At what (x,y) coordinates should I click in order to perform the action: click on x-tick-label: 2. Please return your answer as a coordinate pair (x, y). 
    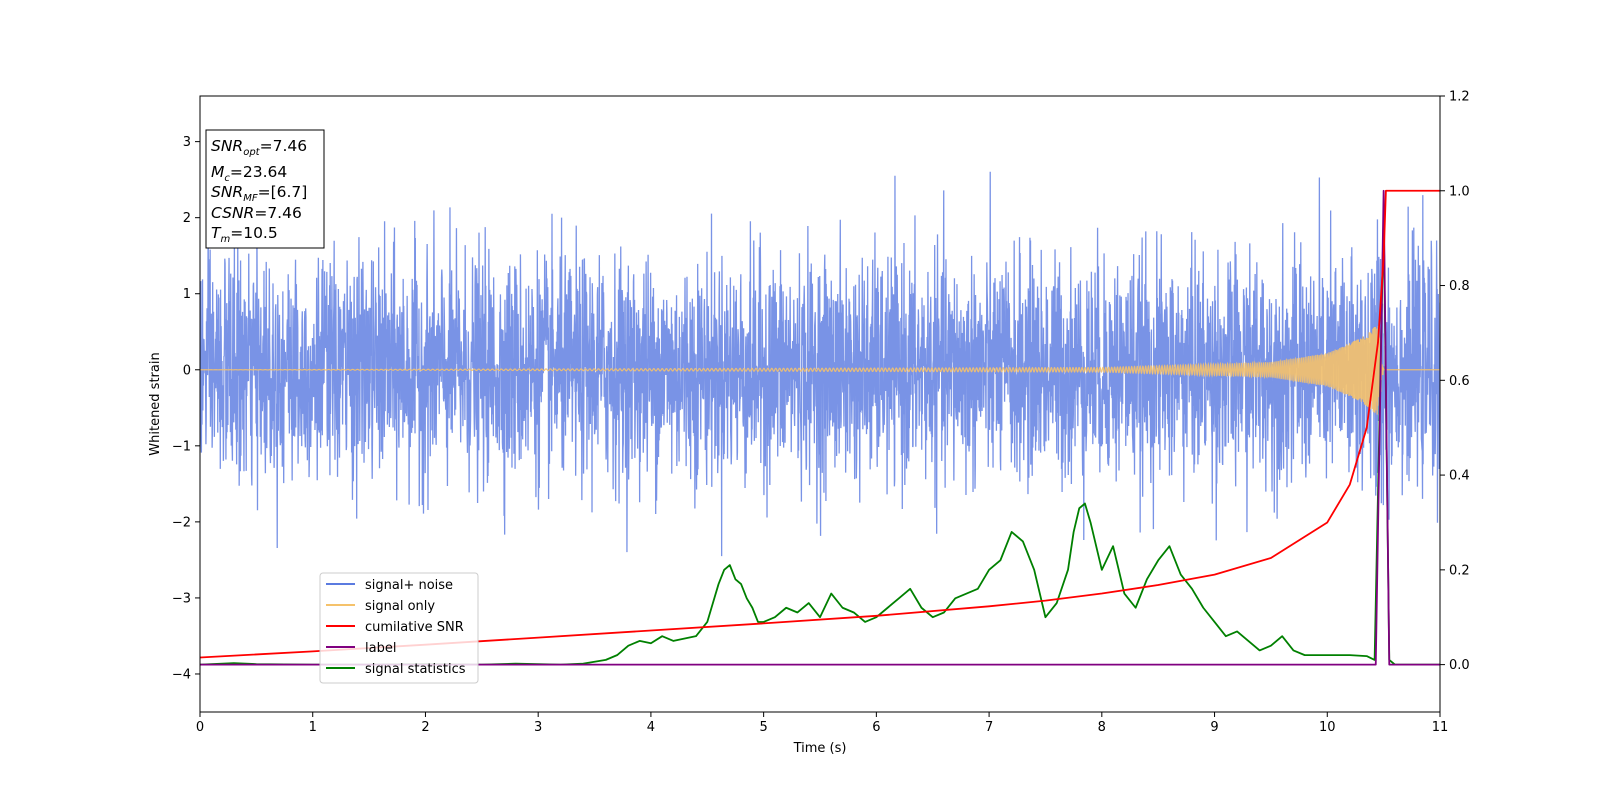
    Looking at the image, I should click on (425, 727).